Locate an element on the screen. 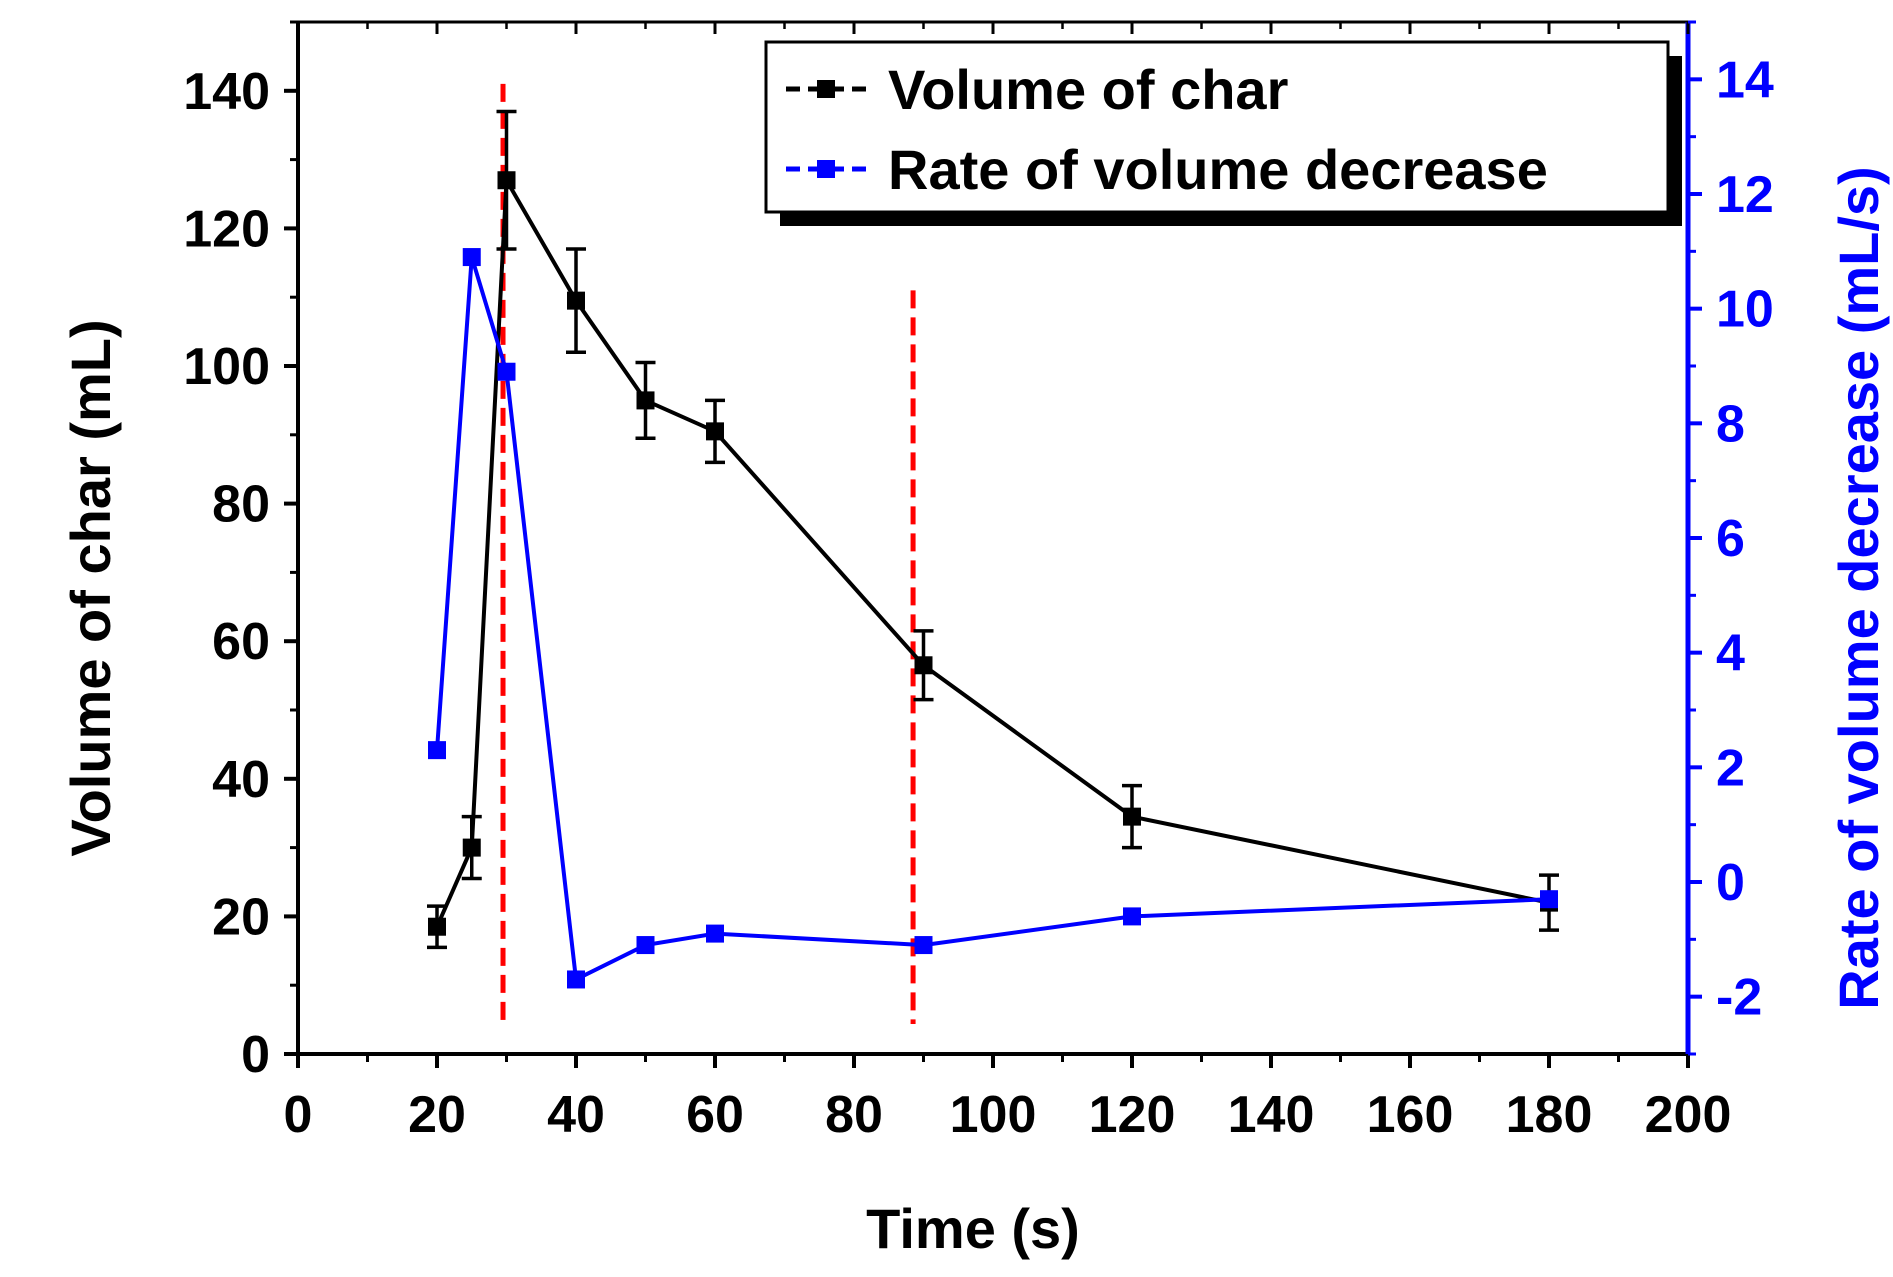  legend-label: Rate of volume decrease is located at coordinates (1218, 169).